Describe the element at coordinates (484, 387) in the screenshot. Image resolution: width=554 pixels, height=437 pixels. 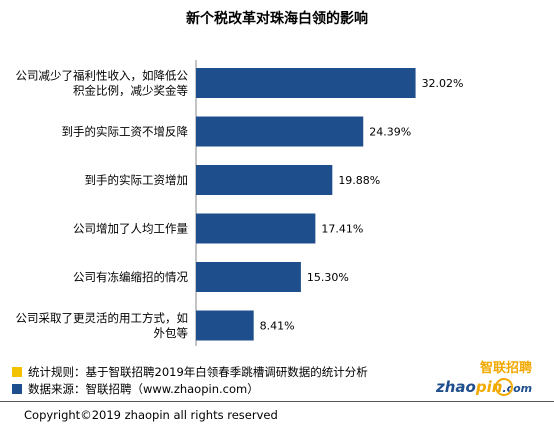
I see `svg-text: zhaopin.com` at that location.